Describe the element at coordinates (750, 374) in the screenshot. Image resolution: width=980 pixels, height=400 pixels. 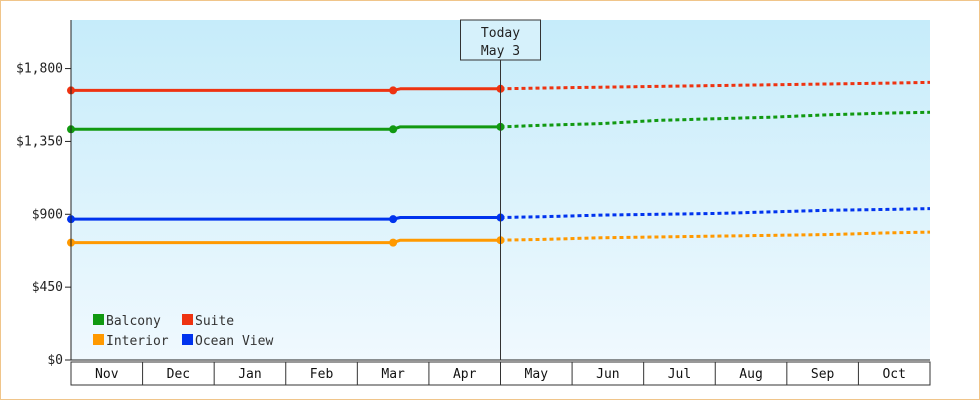
I see `x-tick-label: Aug` at that location.